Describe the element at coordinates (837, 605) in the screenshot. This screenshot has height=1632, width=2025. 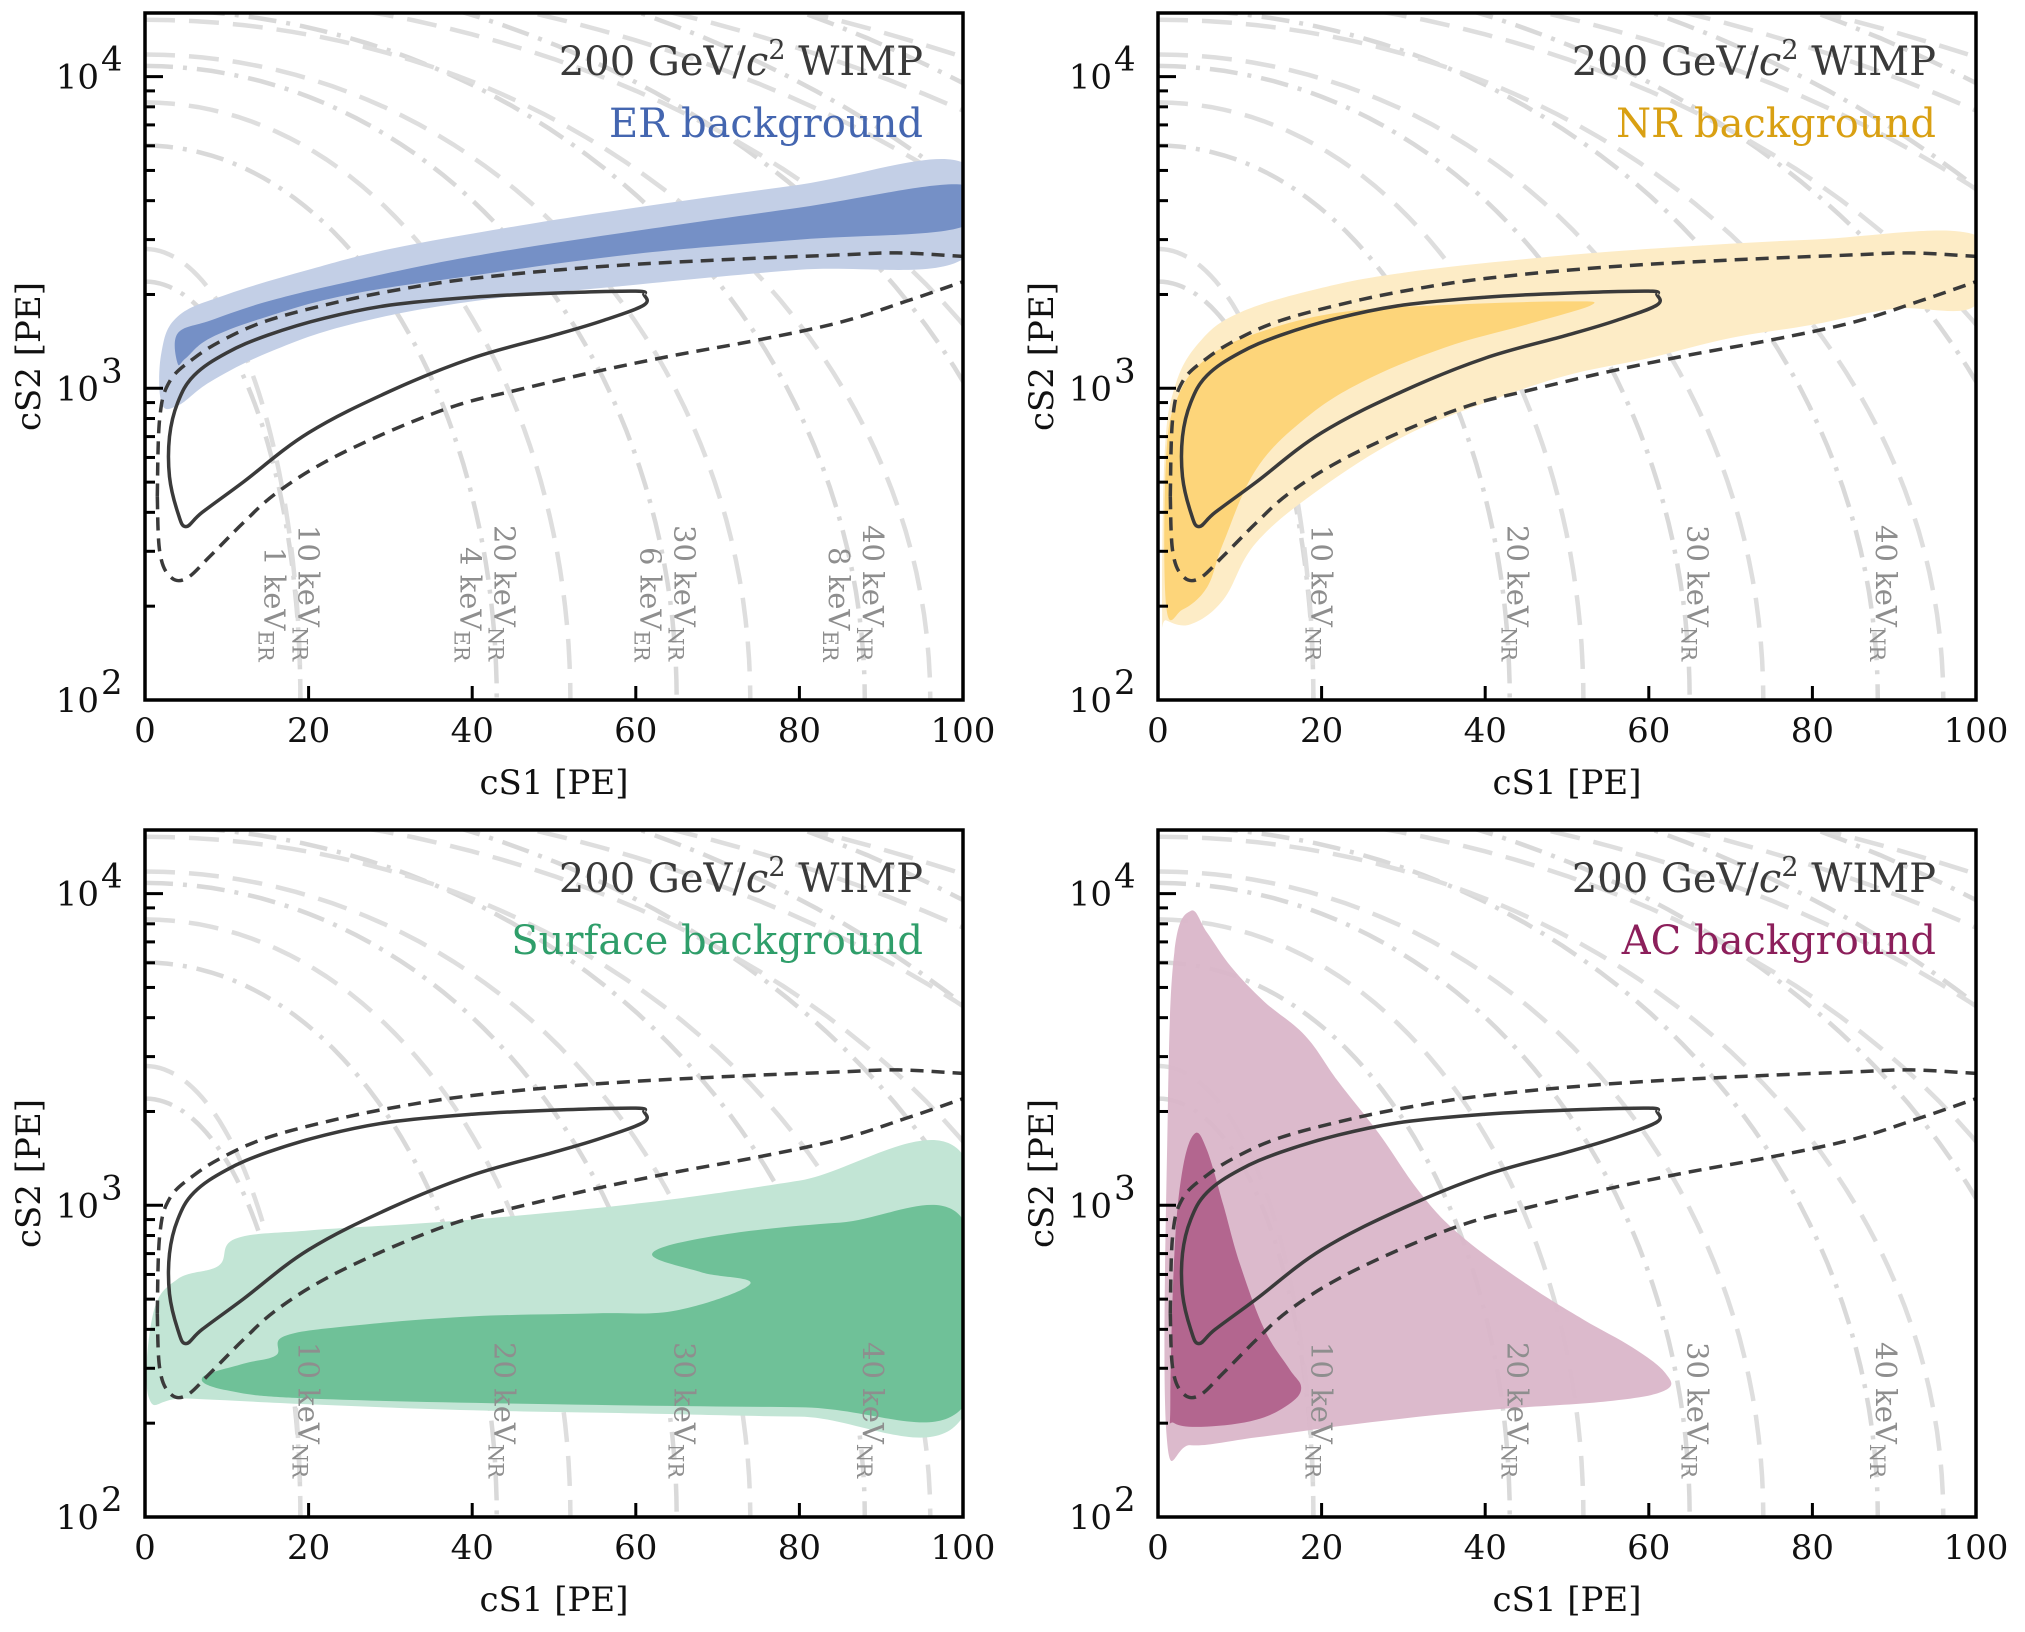
I see `energy-label-er: 8 keVER` at that location.